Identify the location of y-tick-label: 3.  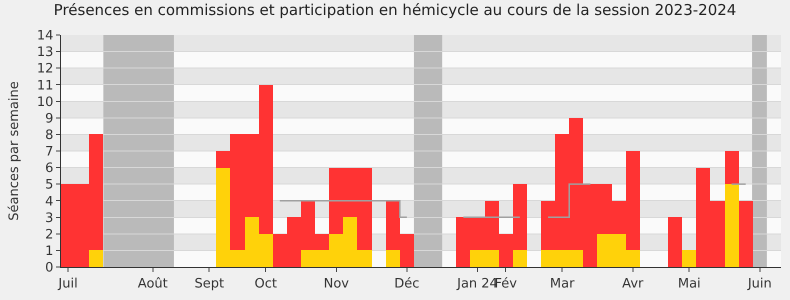
(49, 218).